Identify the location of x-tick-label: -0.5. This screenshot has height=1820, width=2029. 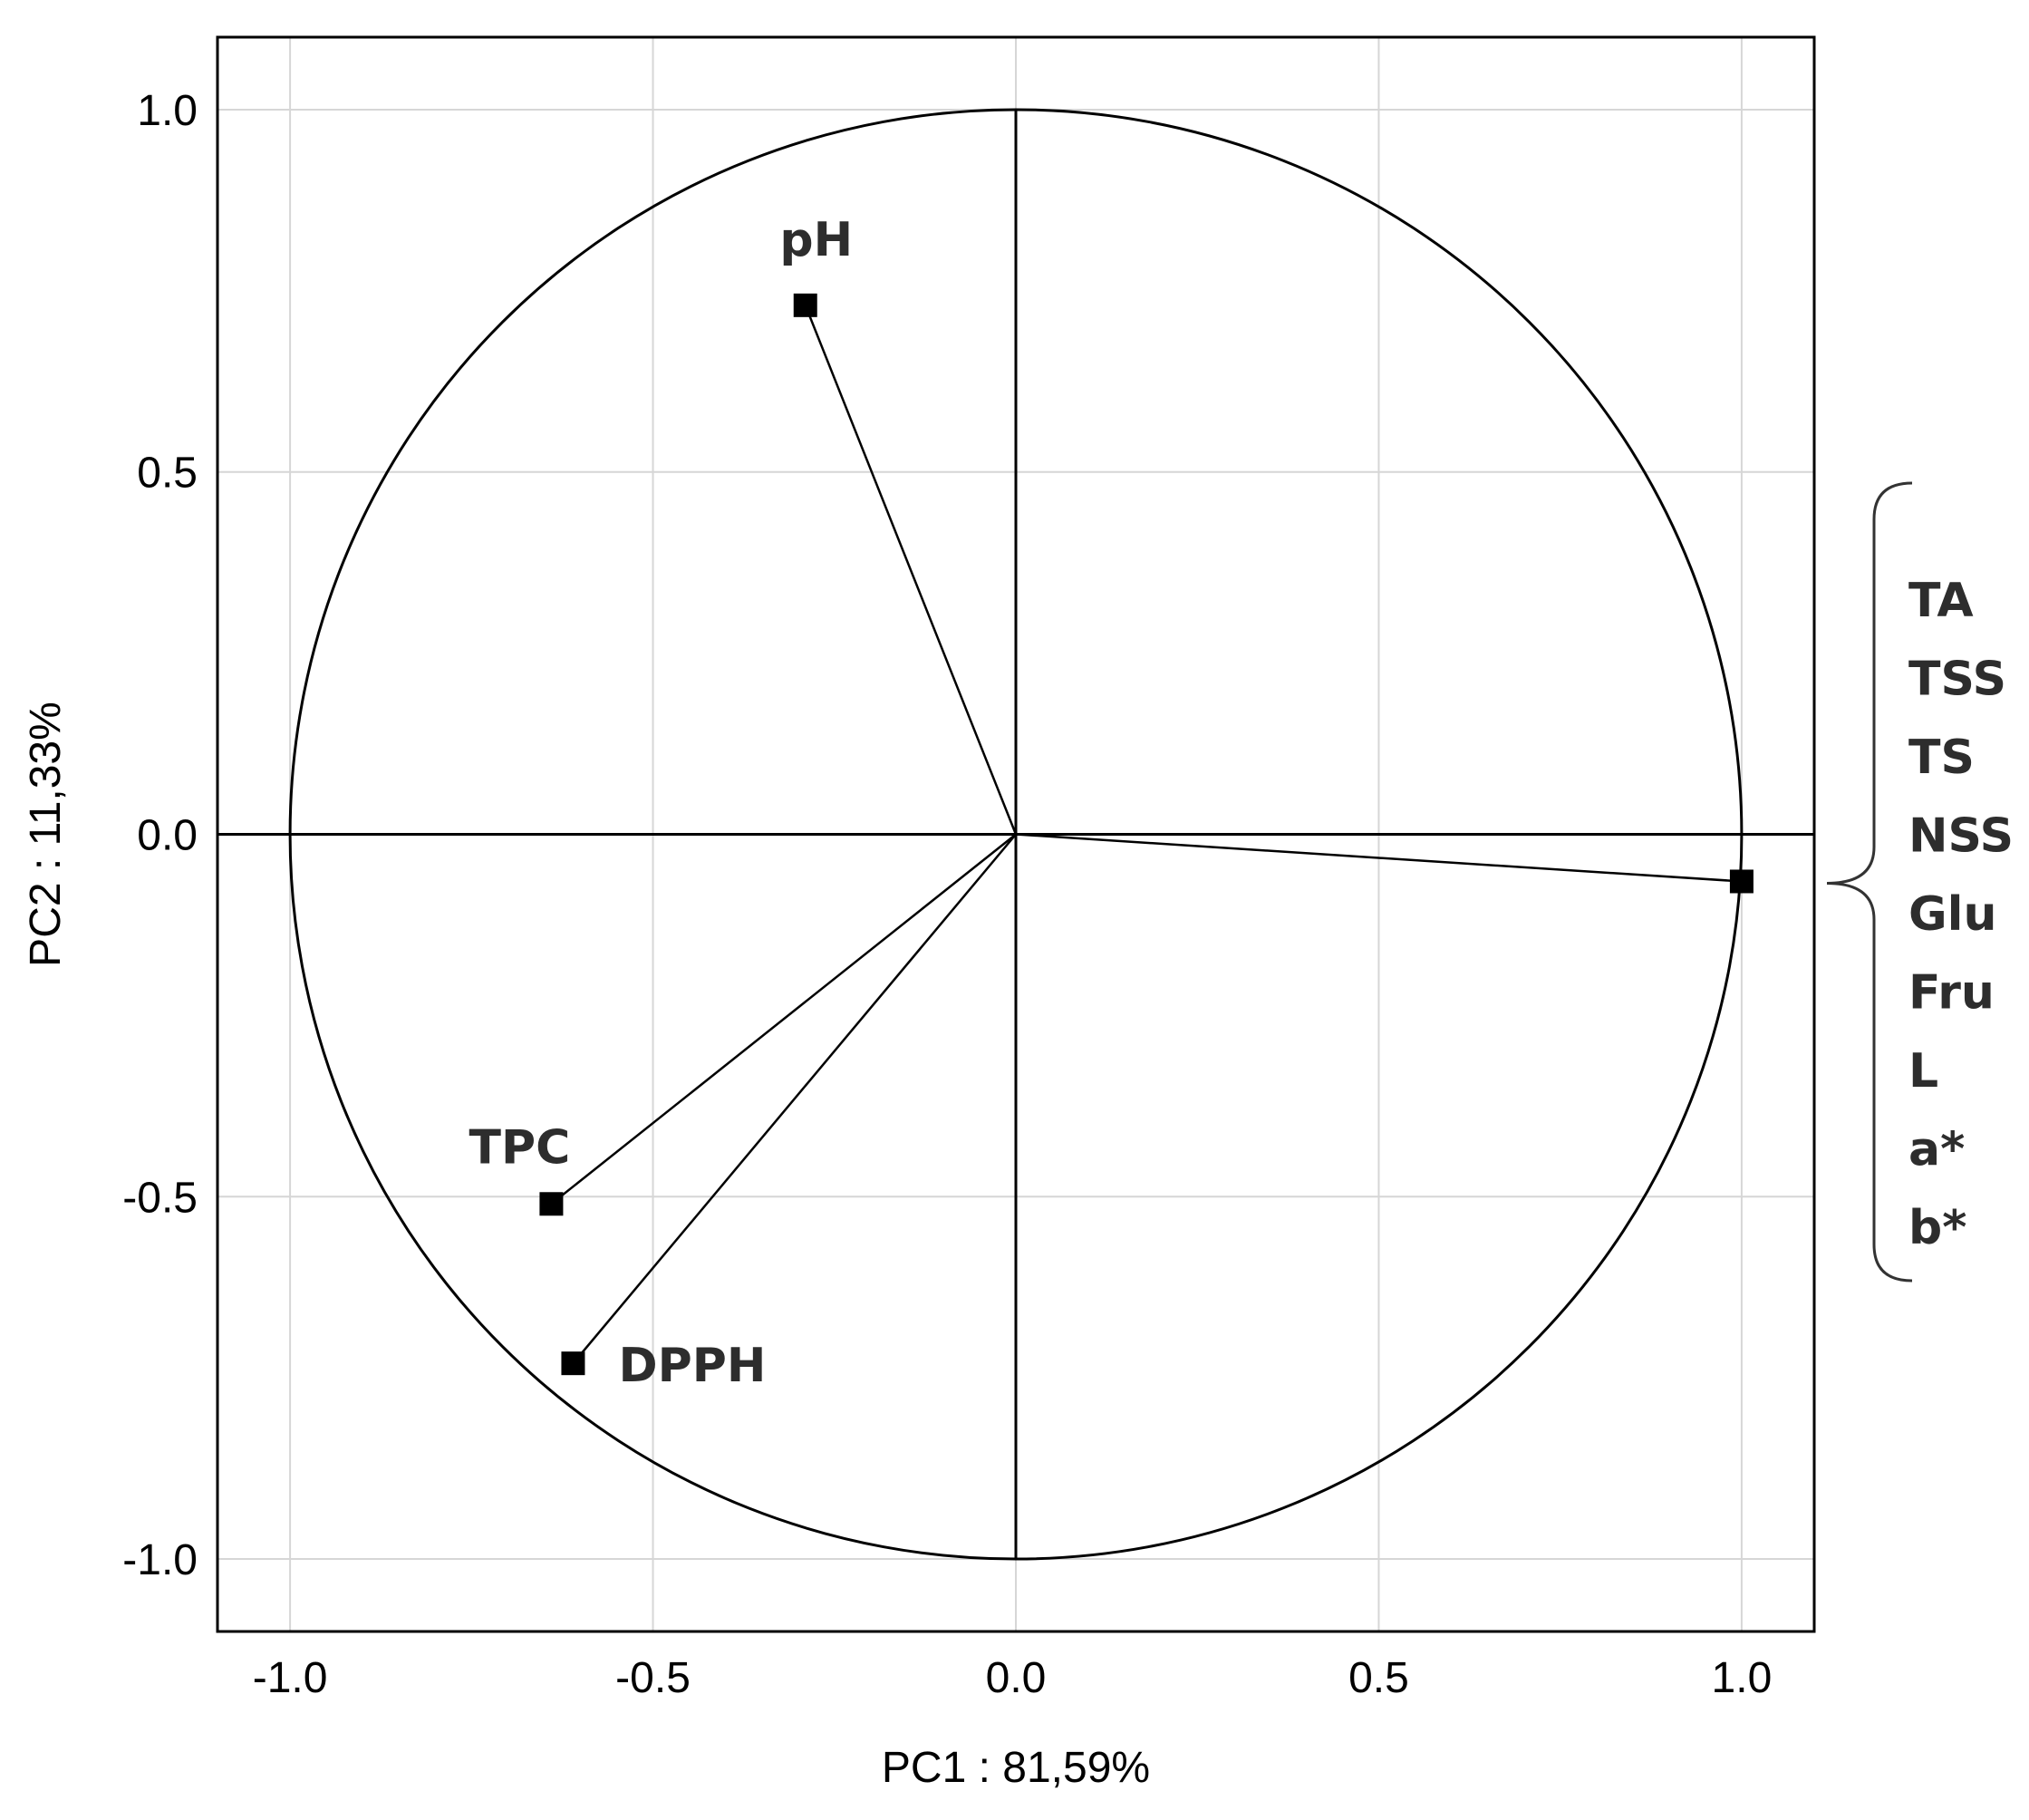
(653, 1678).